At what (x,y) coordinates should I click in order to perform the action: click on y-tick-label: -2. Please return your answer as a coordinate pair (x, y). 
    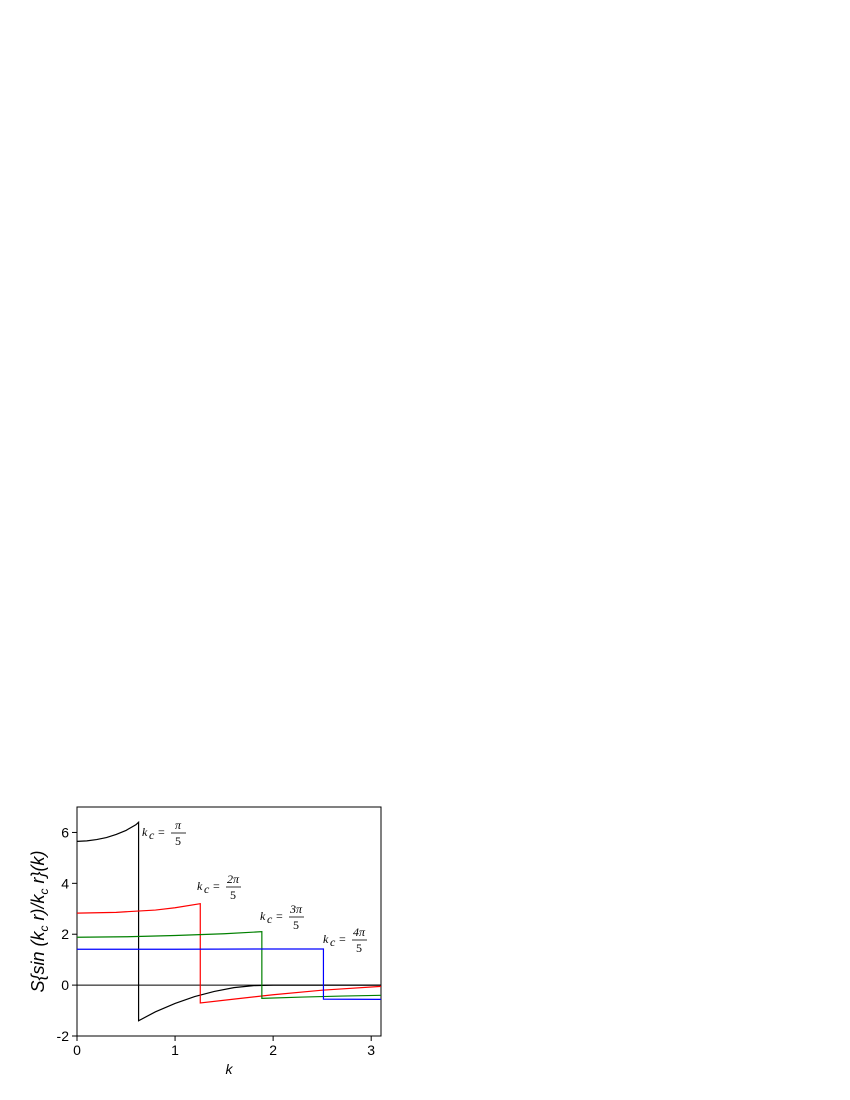
    Looking at the image, I should click on (63, 1036).